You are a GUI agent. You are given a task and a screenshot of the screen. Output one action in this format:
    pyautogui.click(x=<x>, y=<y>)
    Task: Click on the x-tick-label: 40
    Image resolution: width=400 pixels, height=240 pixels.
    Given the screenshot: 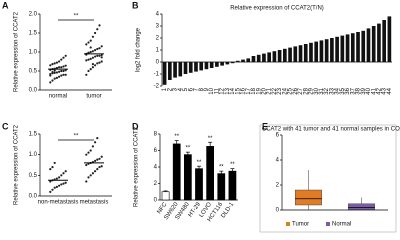 What is the action you would take?
    pyautogui.click(x=369, y=90)
    